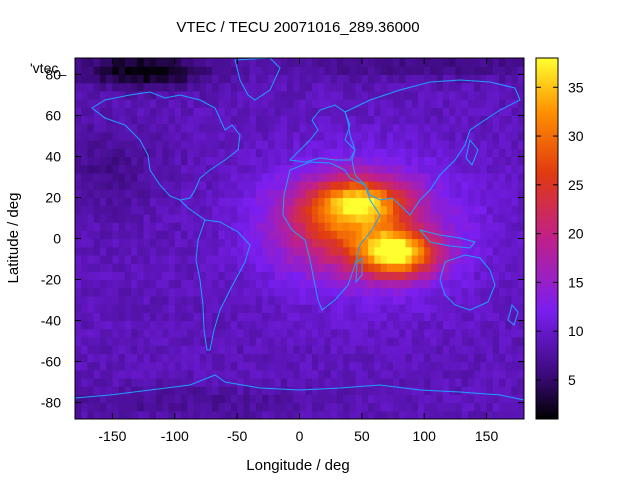  Describe the element at coordinates (513, 314) in the screenshot. I see `coastline-new-zealand` at that location.